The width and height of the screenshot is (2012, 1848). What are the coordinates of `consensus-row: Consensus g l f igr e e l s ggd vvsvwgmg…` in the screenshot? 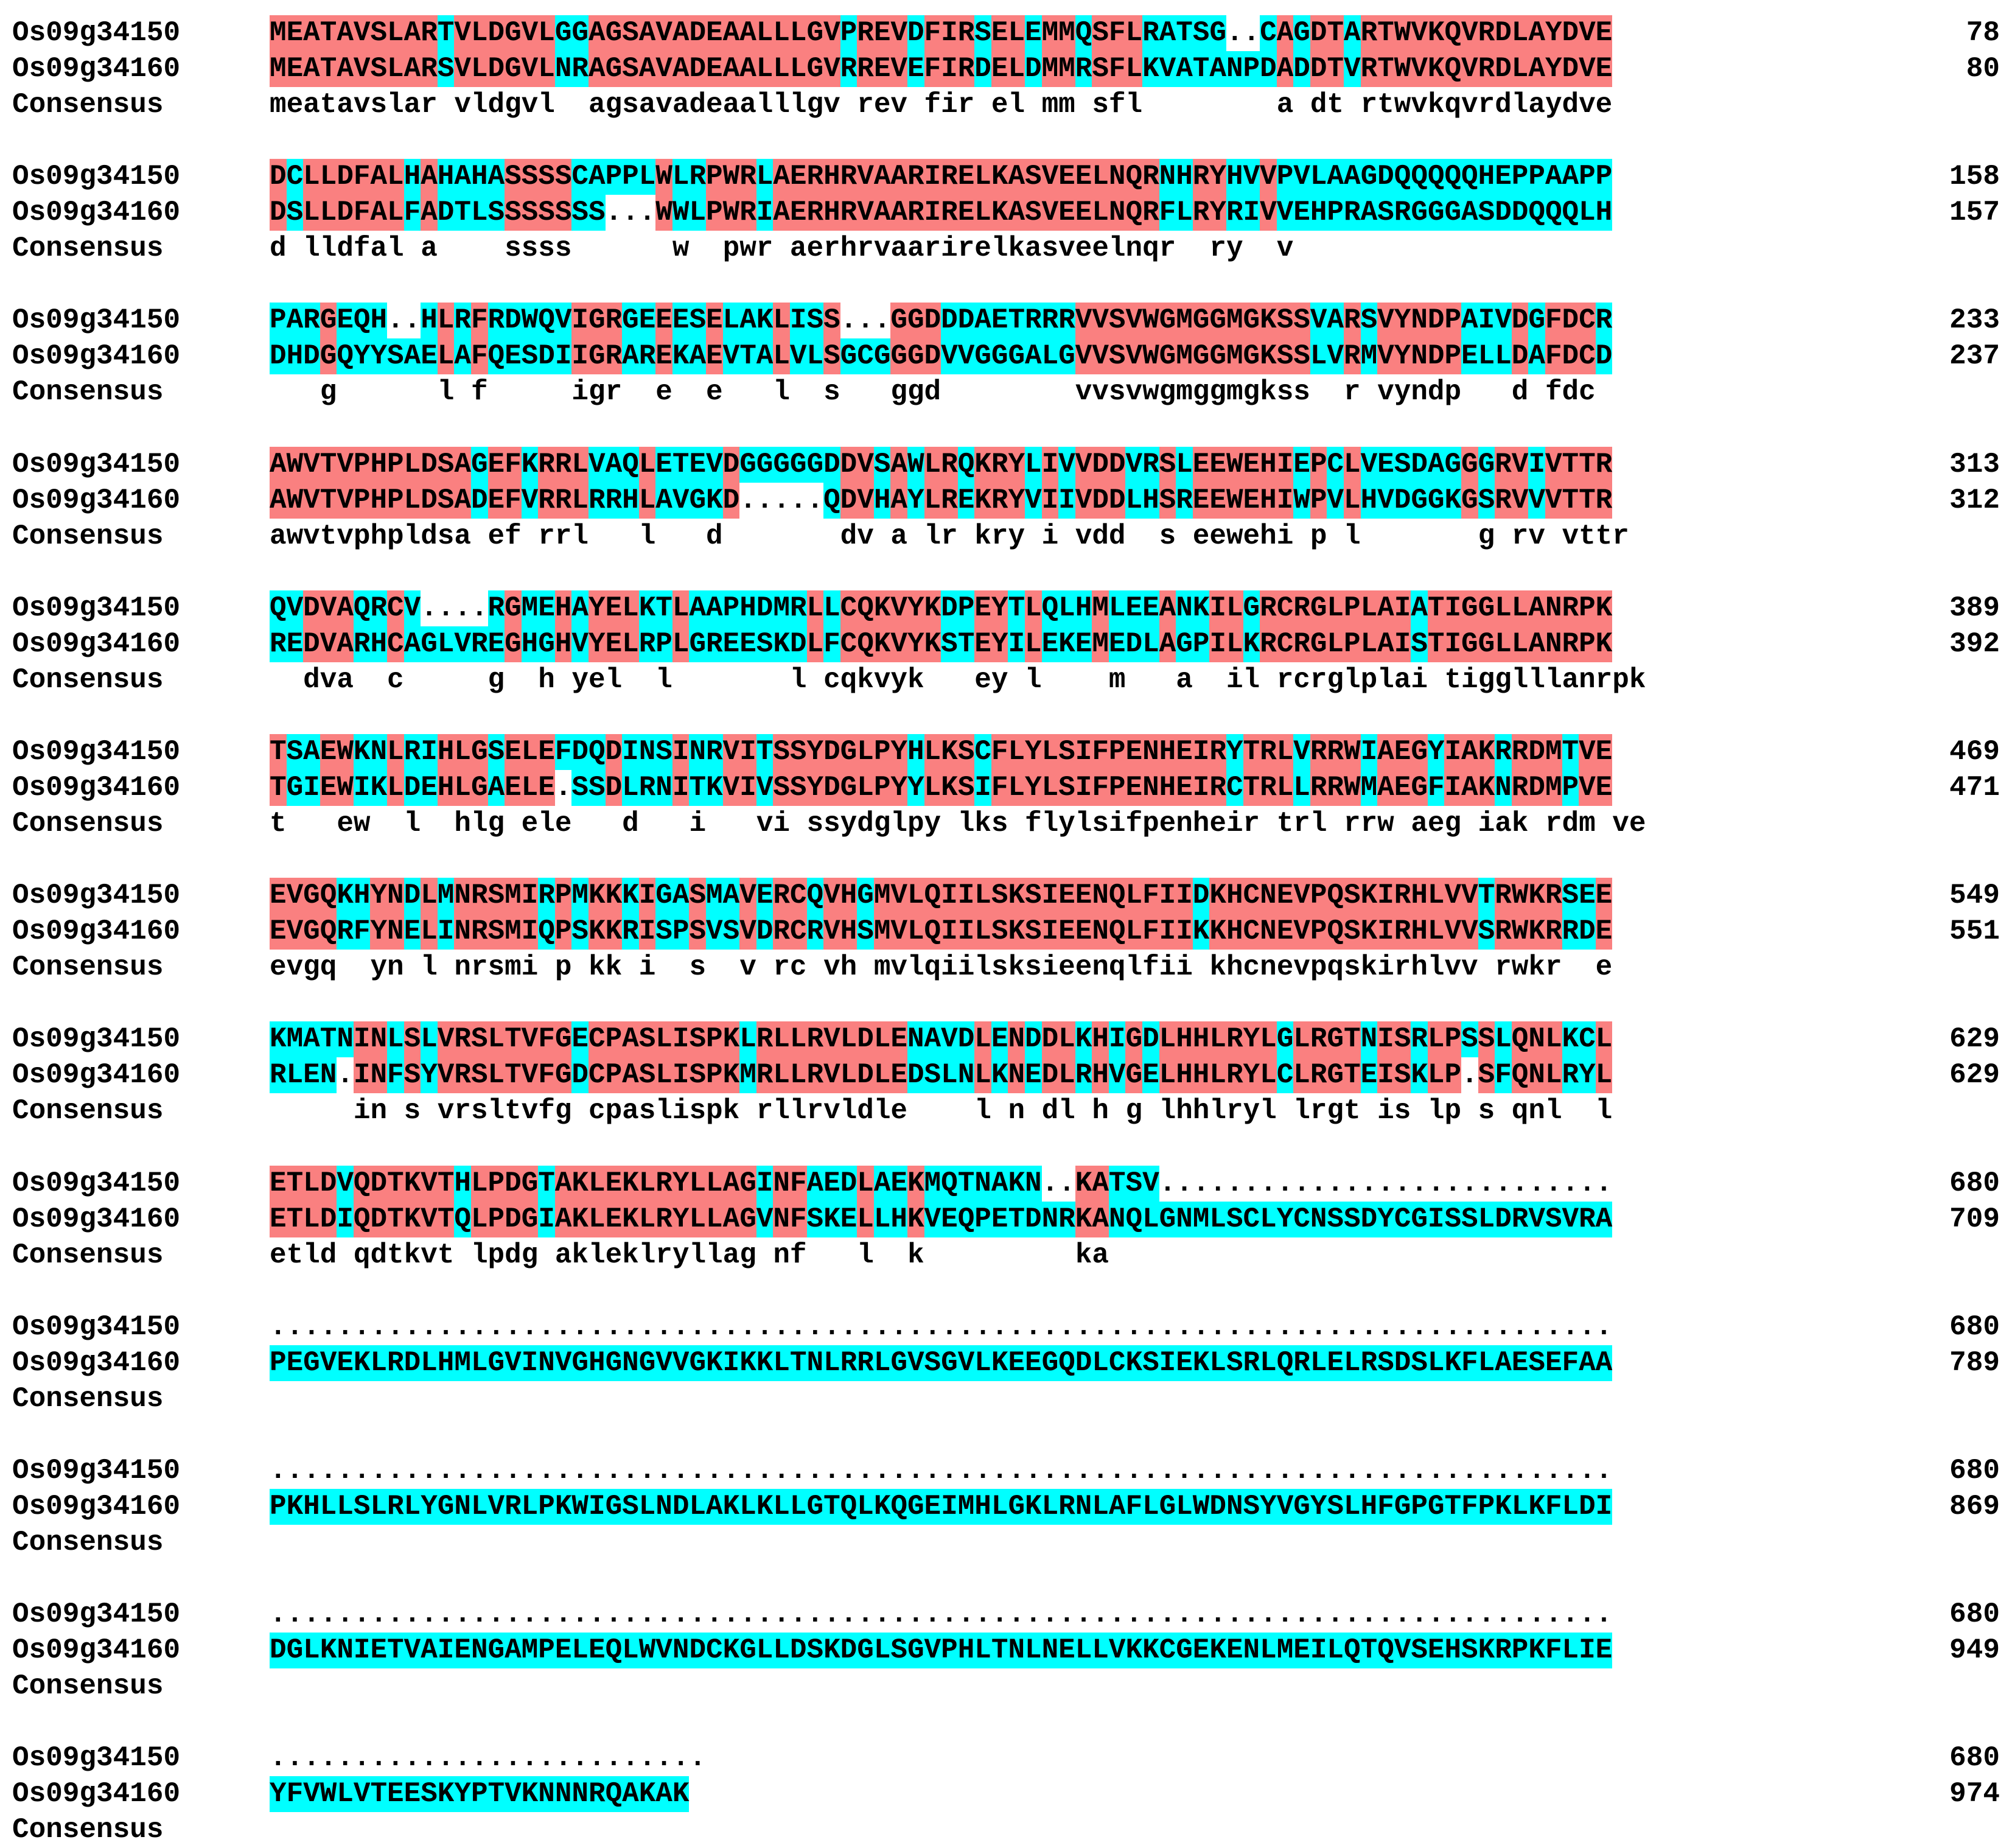 It's located at (1006, 392).